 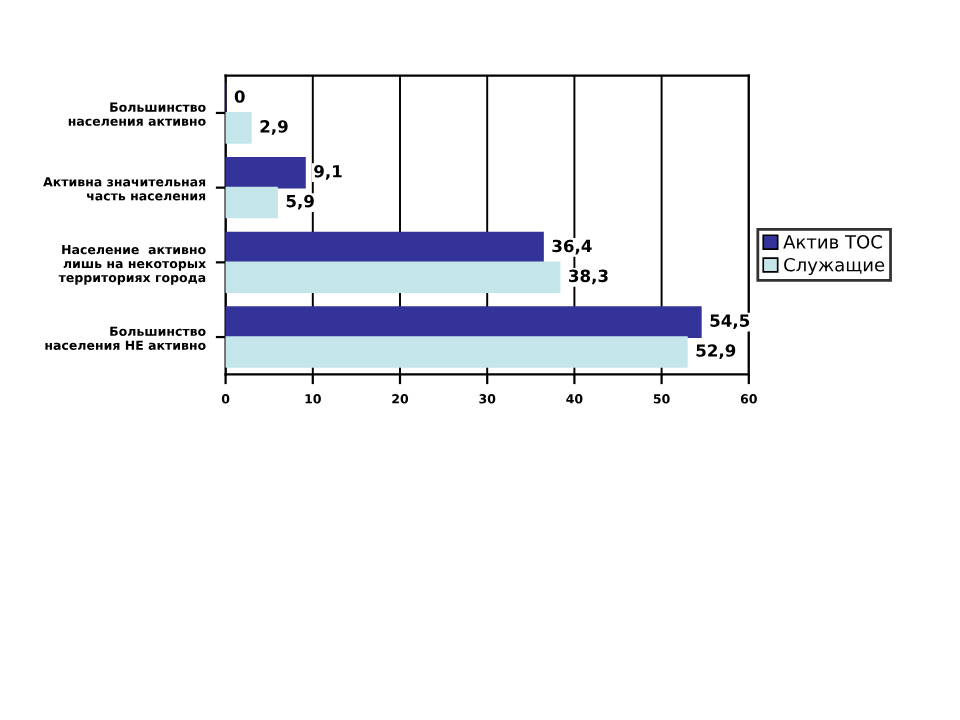 I want to click on data-label: 9,1, so click(x=328, y=172).